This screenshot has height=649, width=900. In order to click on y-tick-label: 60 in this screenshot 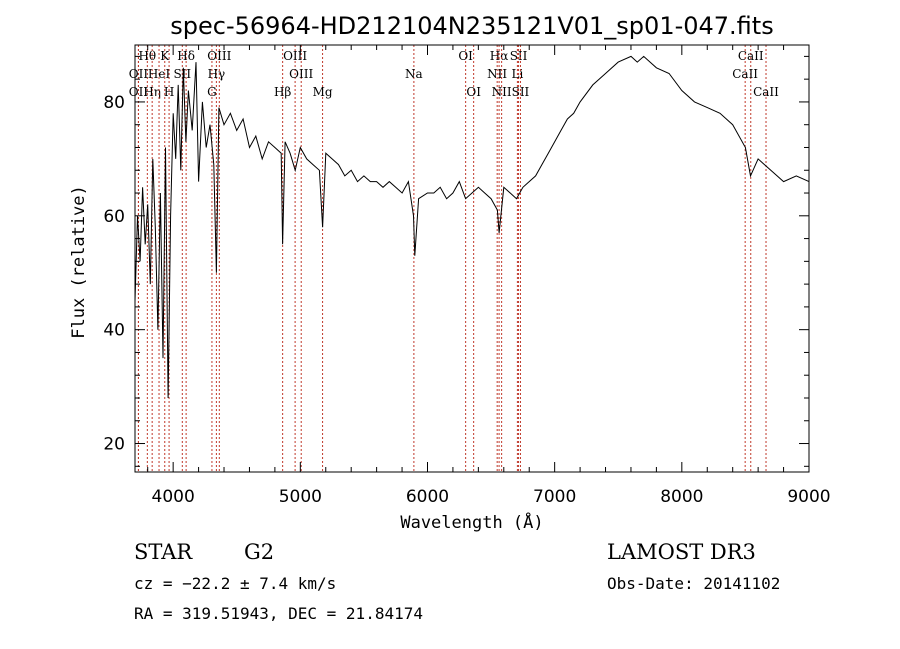, I will do `click(114, 217)`.